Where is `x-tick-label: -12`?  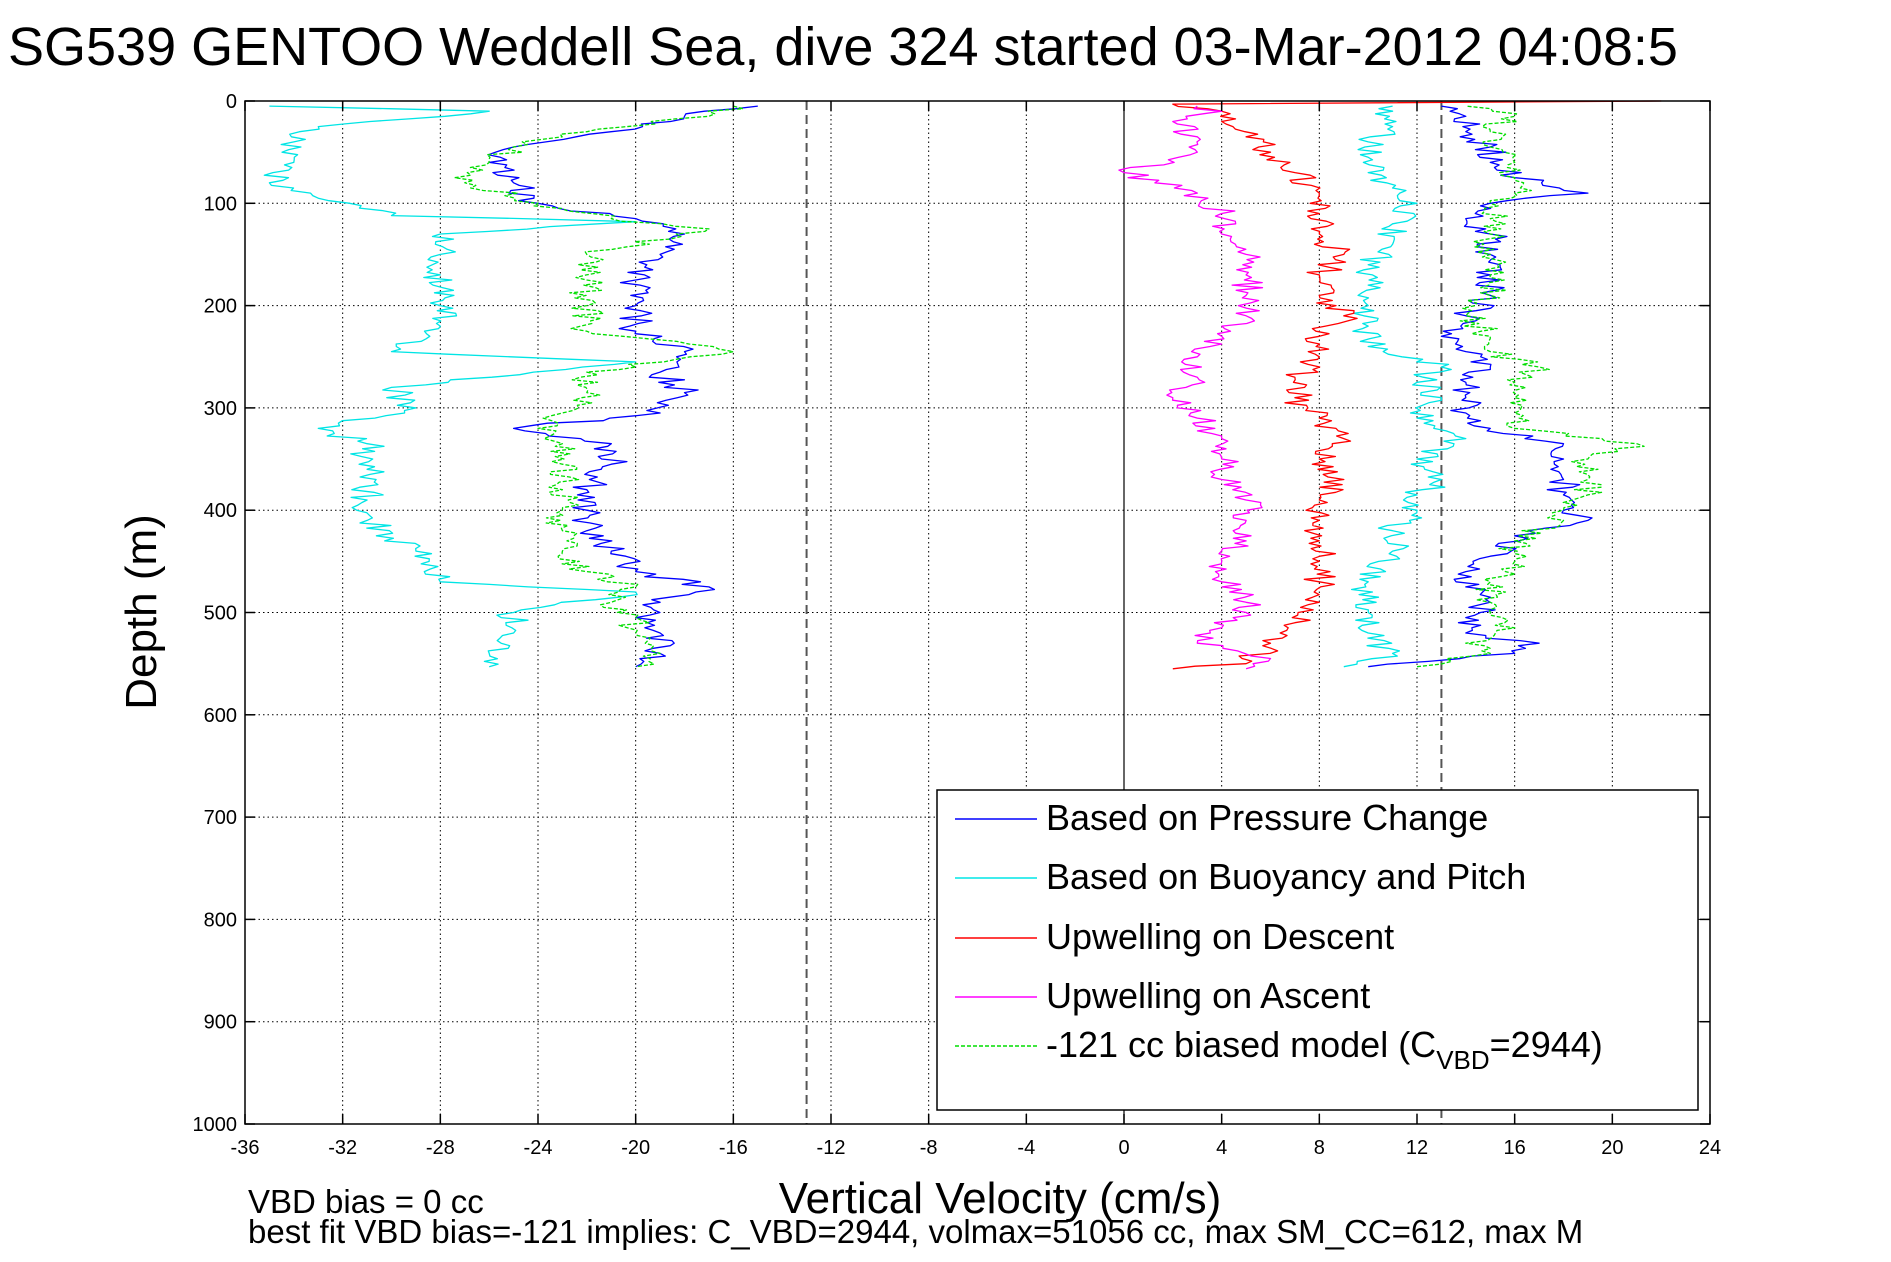 x-tick-label: -12 is located at coordinates (831, 1148).